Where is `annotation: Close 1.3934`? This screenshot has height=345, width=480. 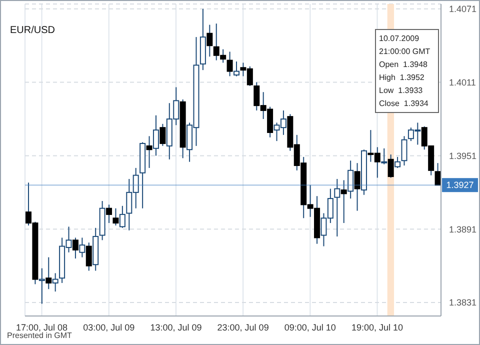 annotation: Close 1.3934 is located at coordinates (404, 104).